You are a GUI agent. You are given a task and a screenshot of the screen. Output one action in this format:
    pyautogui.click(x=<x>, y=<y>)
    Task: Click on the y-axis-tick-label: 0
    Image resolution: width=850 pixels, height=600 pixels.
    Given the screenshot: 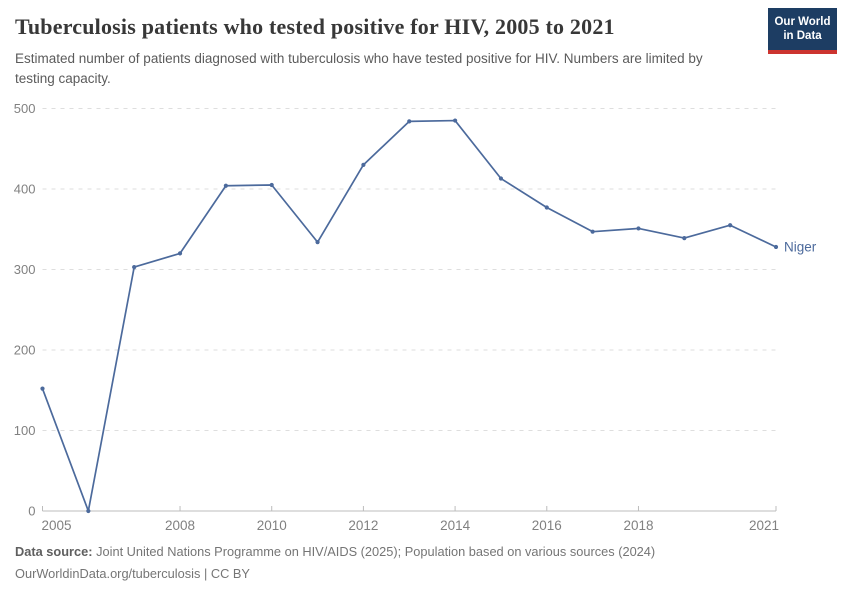 What is the action you would take?
    pyautogui.click(x=31, y=511)
    